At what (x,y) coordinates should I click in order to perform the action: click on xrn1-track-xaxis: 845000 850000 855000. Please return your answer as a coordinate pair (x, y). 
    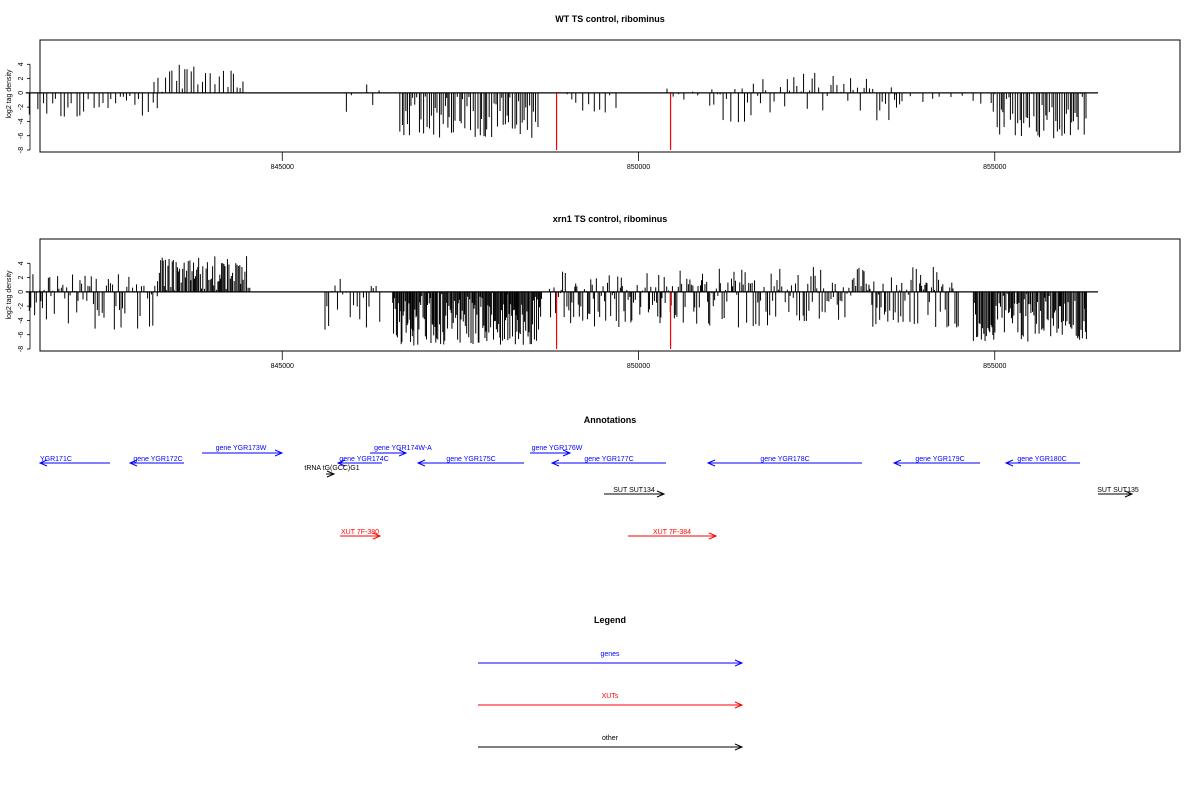
    Looking at the image, I should click on (639, 360).